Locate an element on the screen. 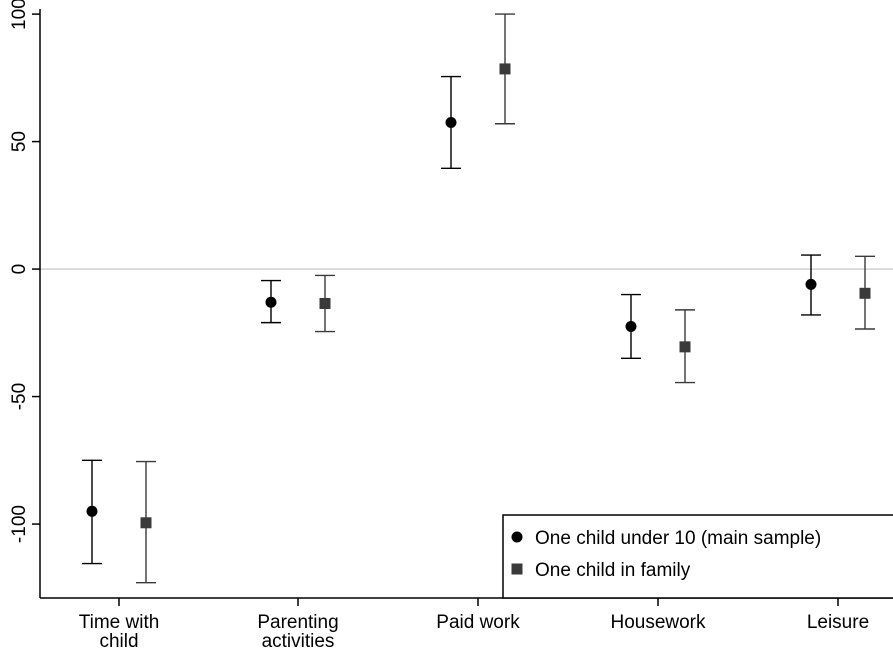 This screenshot has height=653, width=893. x-category-label: Paid work is located at coordinates (478, 622).